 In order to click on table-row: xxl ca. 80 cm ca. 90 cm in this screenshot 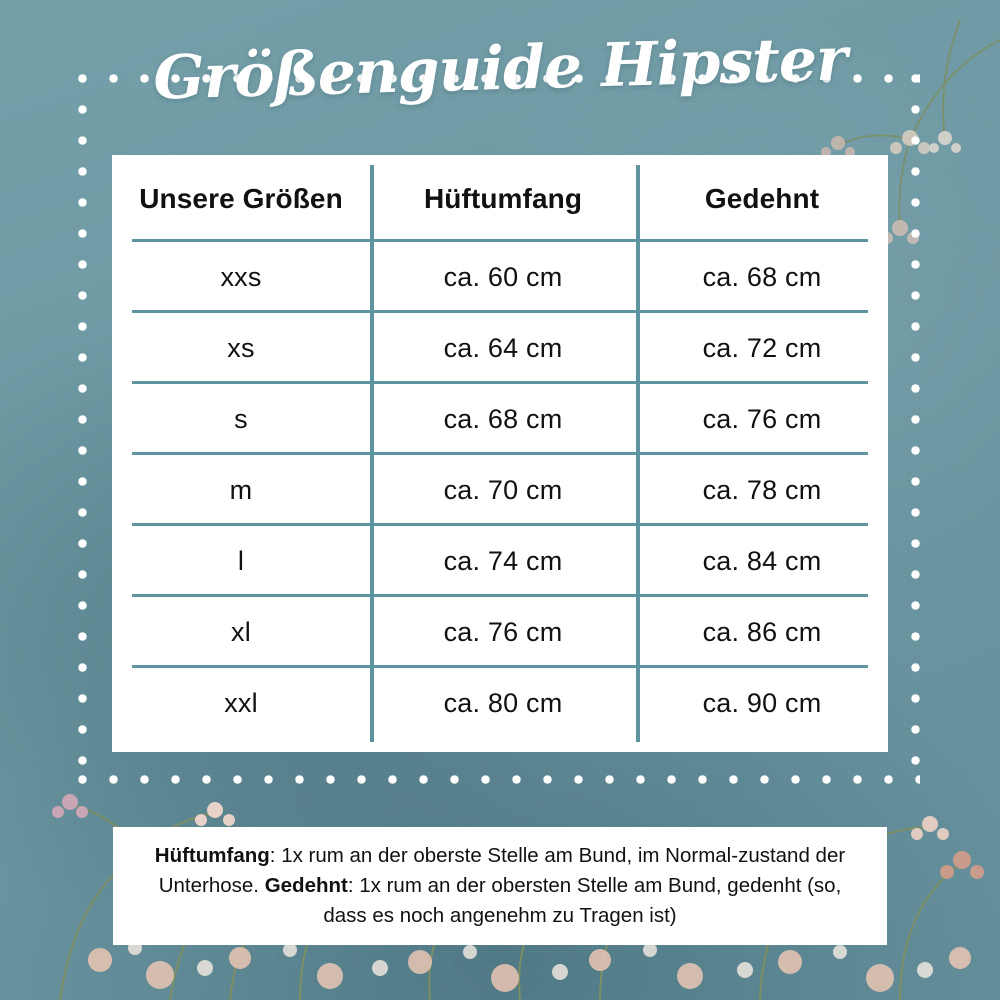, I will do `click(500, 703)`.